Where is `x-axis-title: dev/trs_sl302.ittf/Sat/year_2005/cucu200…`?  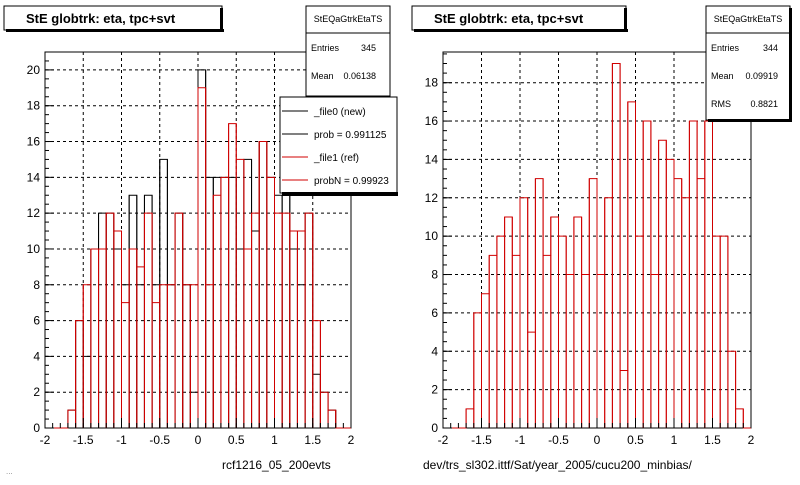 x-axis-title: dev/trs_sl302.ittf/Sat/year_2005/cucu200… is located at coordinates (557, 465).